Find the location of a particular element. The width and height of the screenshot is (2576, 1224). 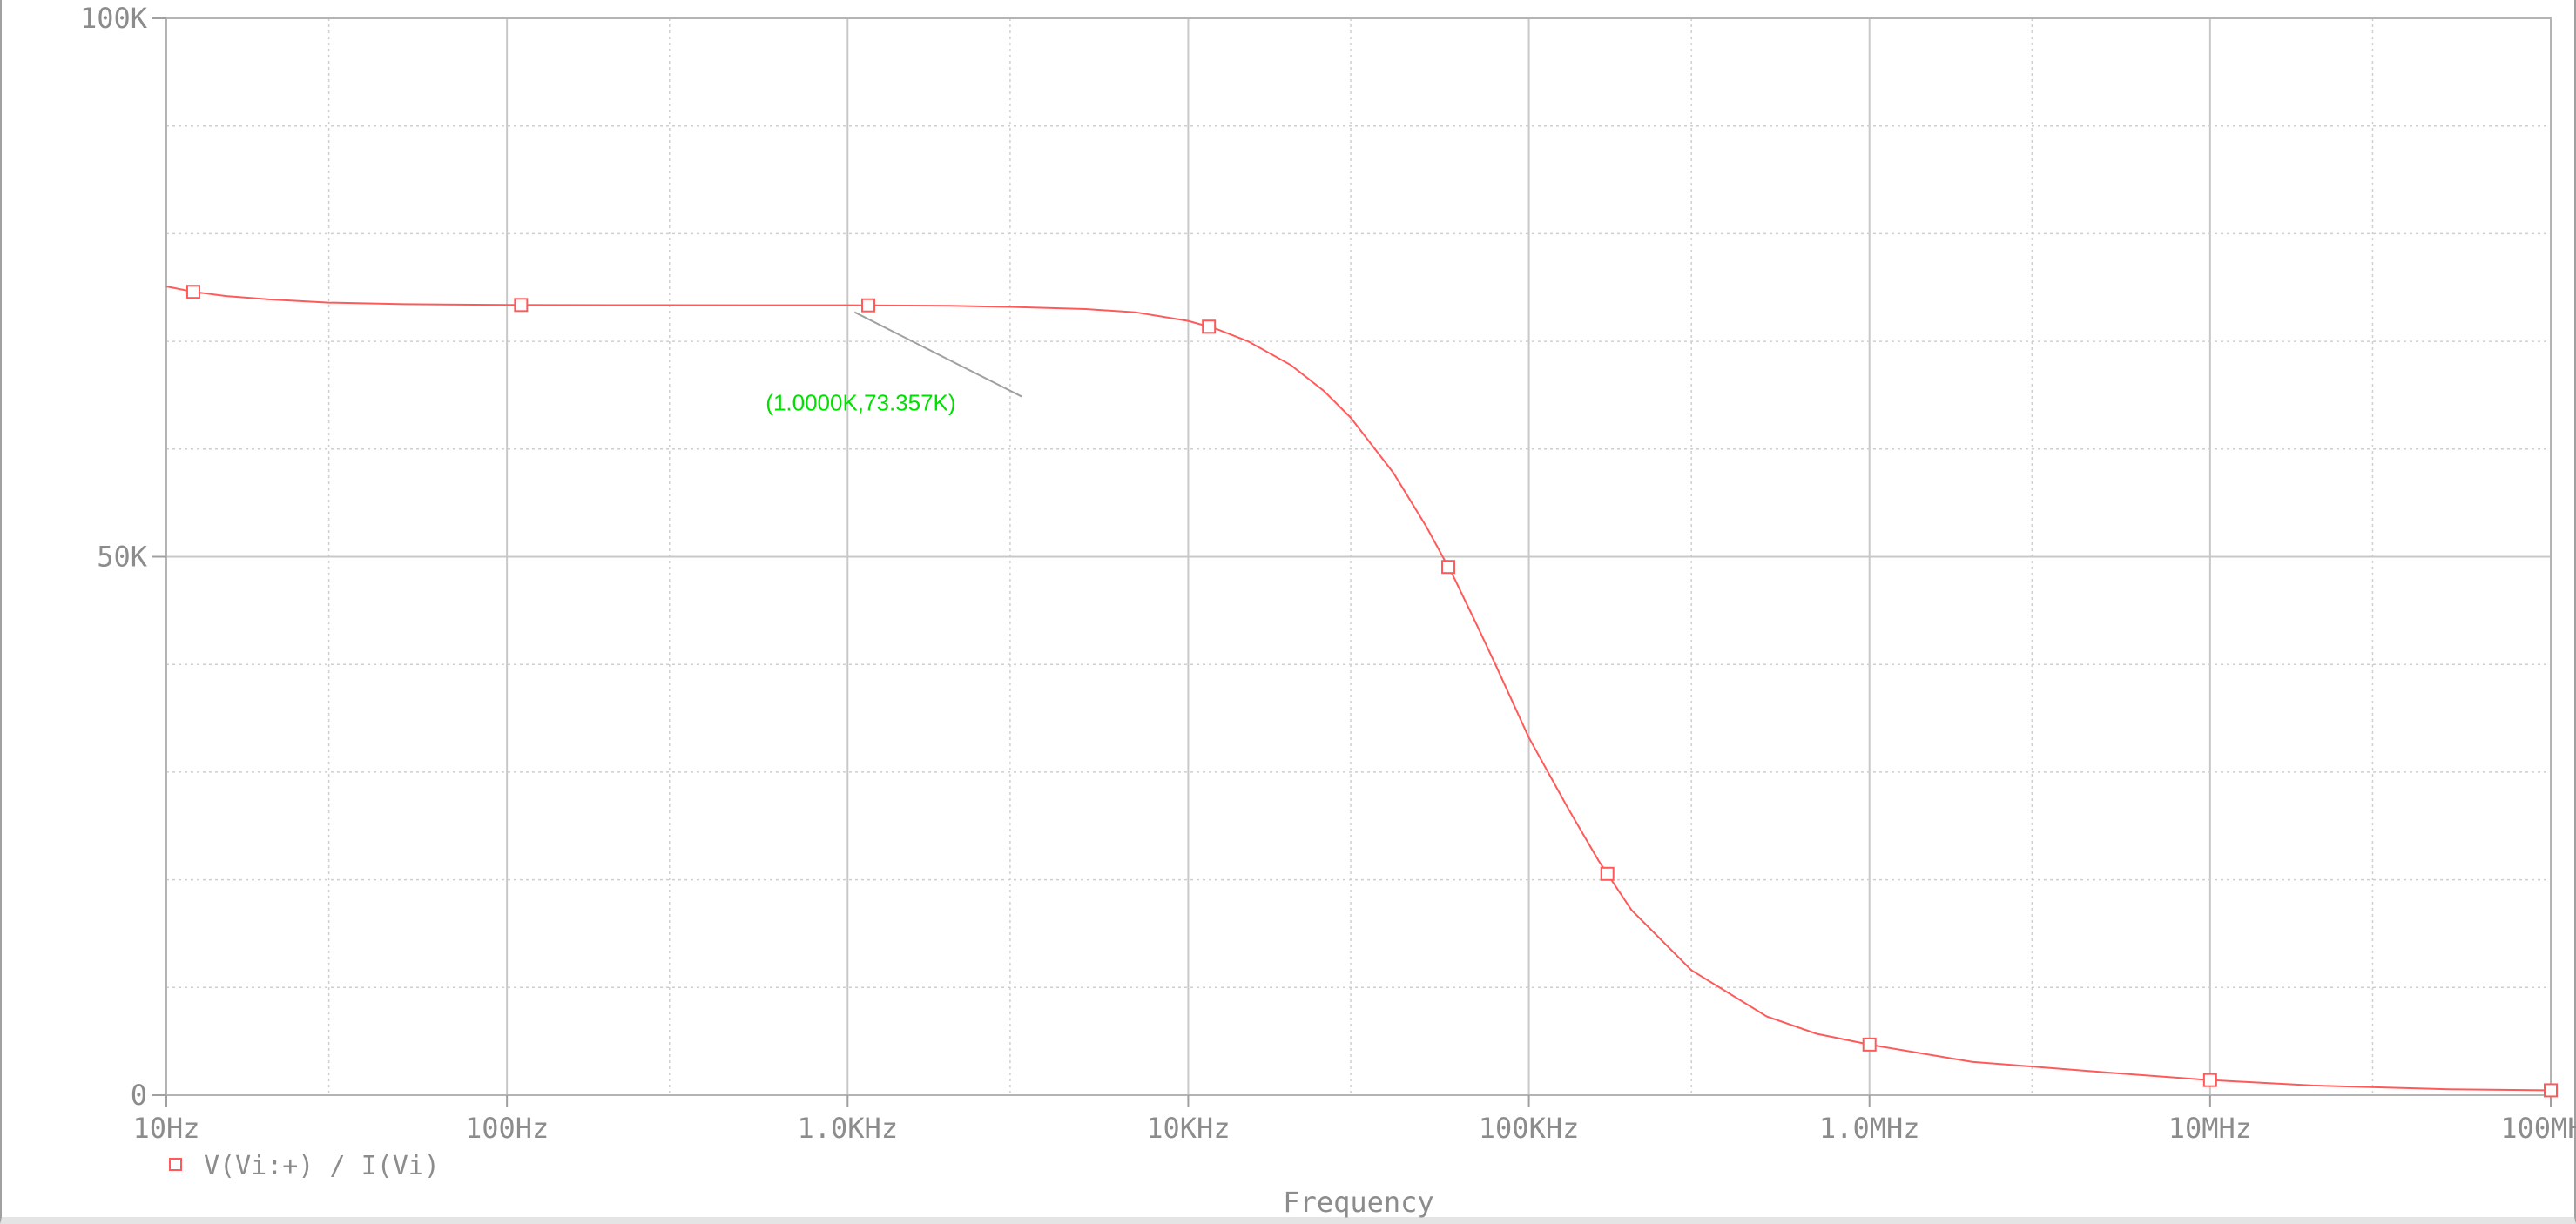

x-tick-label: 10MHz is located at coordinates (2210, 1128).